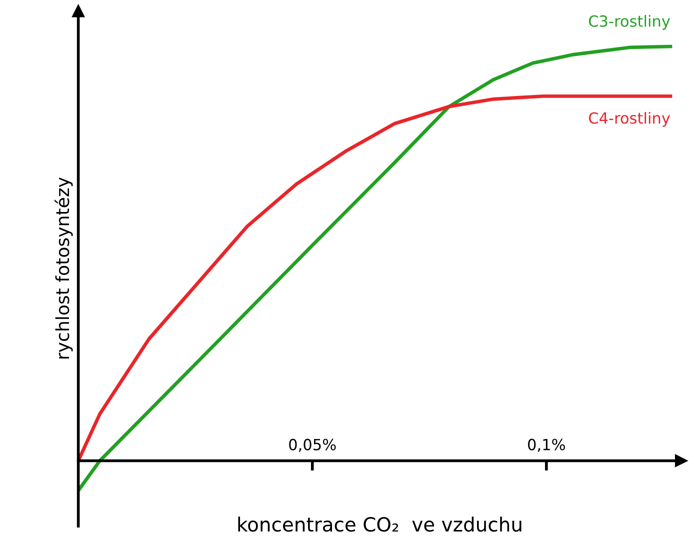 The image size is (693, 548). I want to click on series-label: C3-rostliny, so click(629, 22).